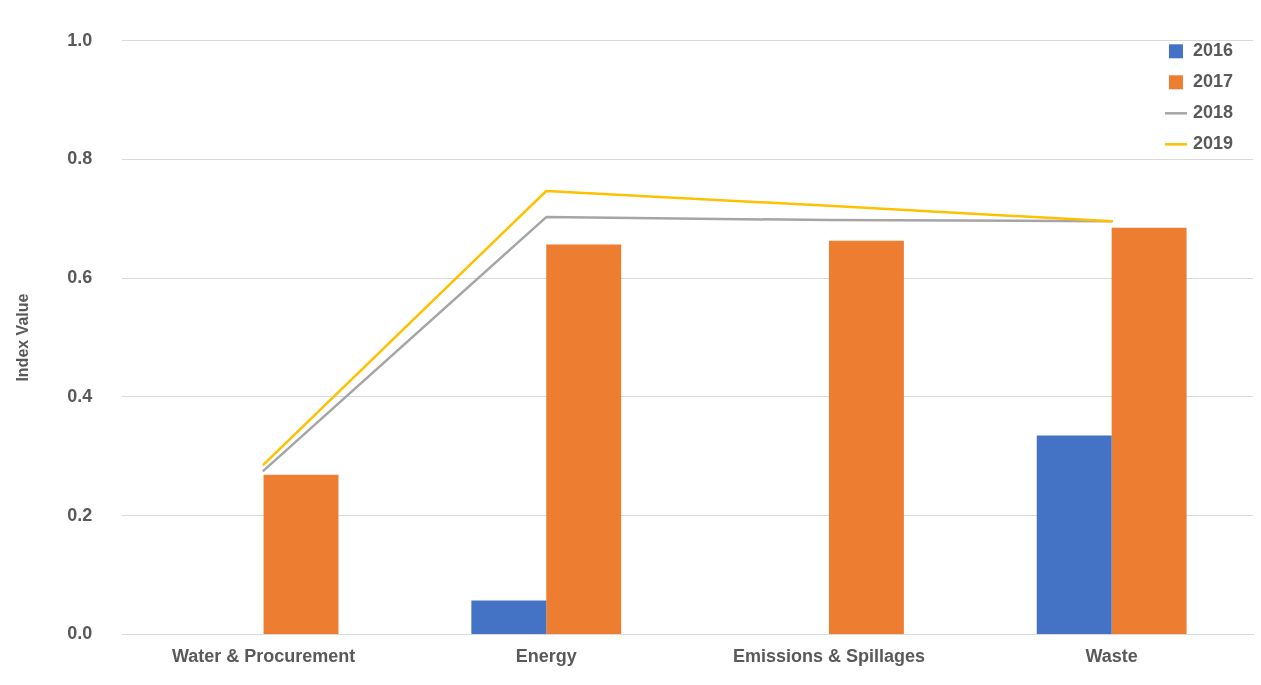  Describe the element at coordinates (1111, 656) in the screenshot. I see `x-tick-label: Waste` at that location.